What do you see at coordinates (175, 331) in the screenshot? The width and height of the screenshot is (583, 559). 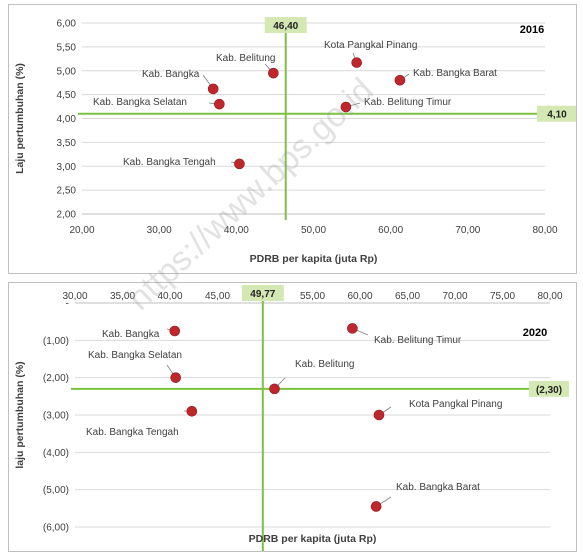 I see `data-point-kab-bangka-2020` at bounding box center [175, 331].